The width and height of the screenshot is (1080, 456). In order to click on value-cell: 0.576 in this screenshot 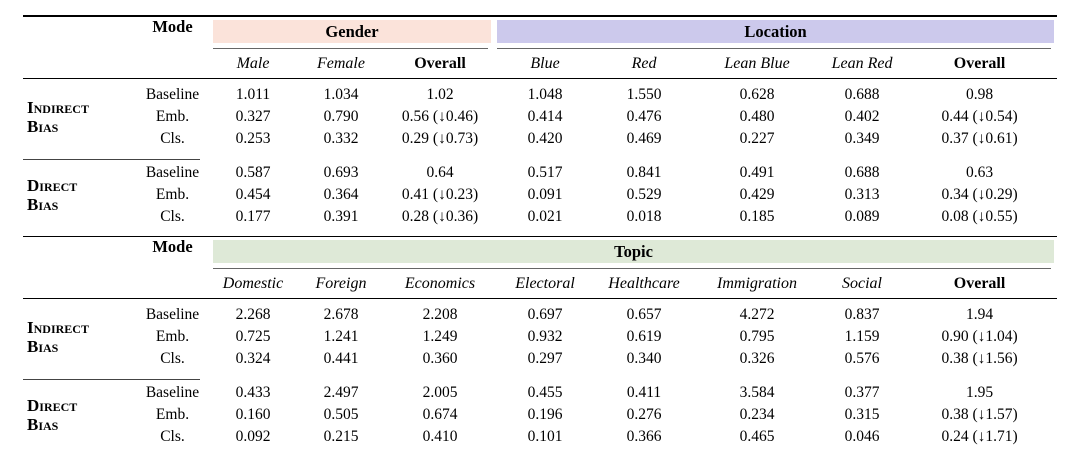, I will do `click(862, 358)`.